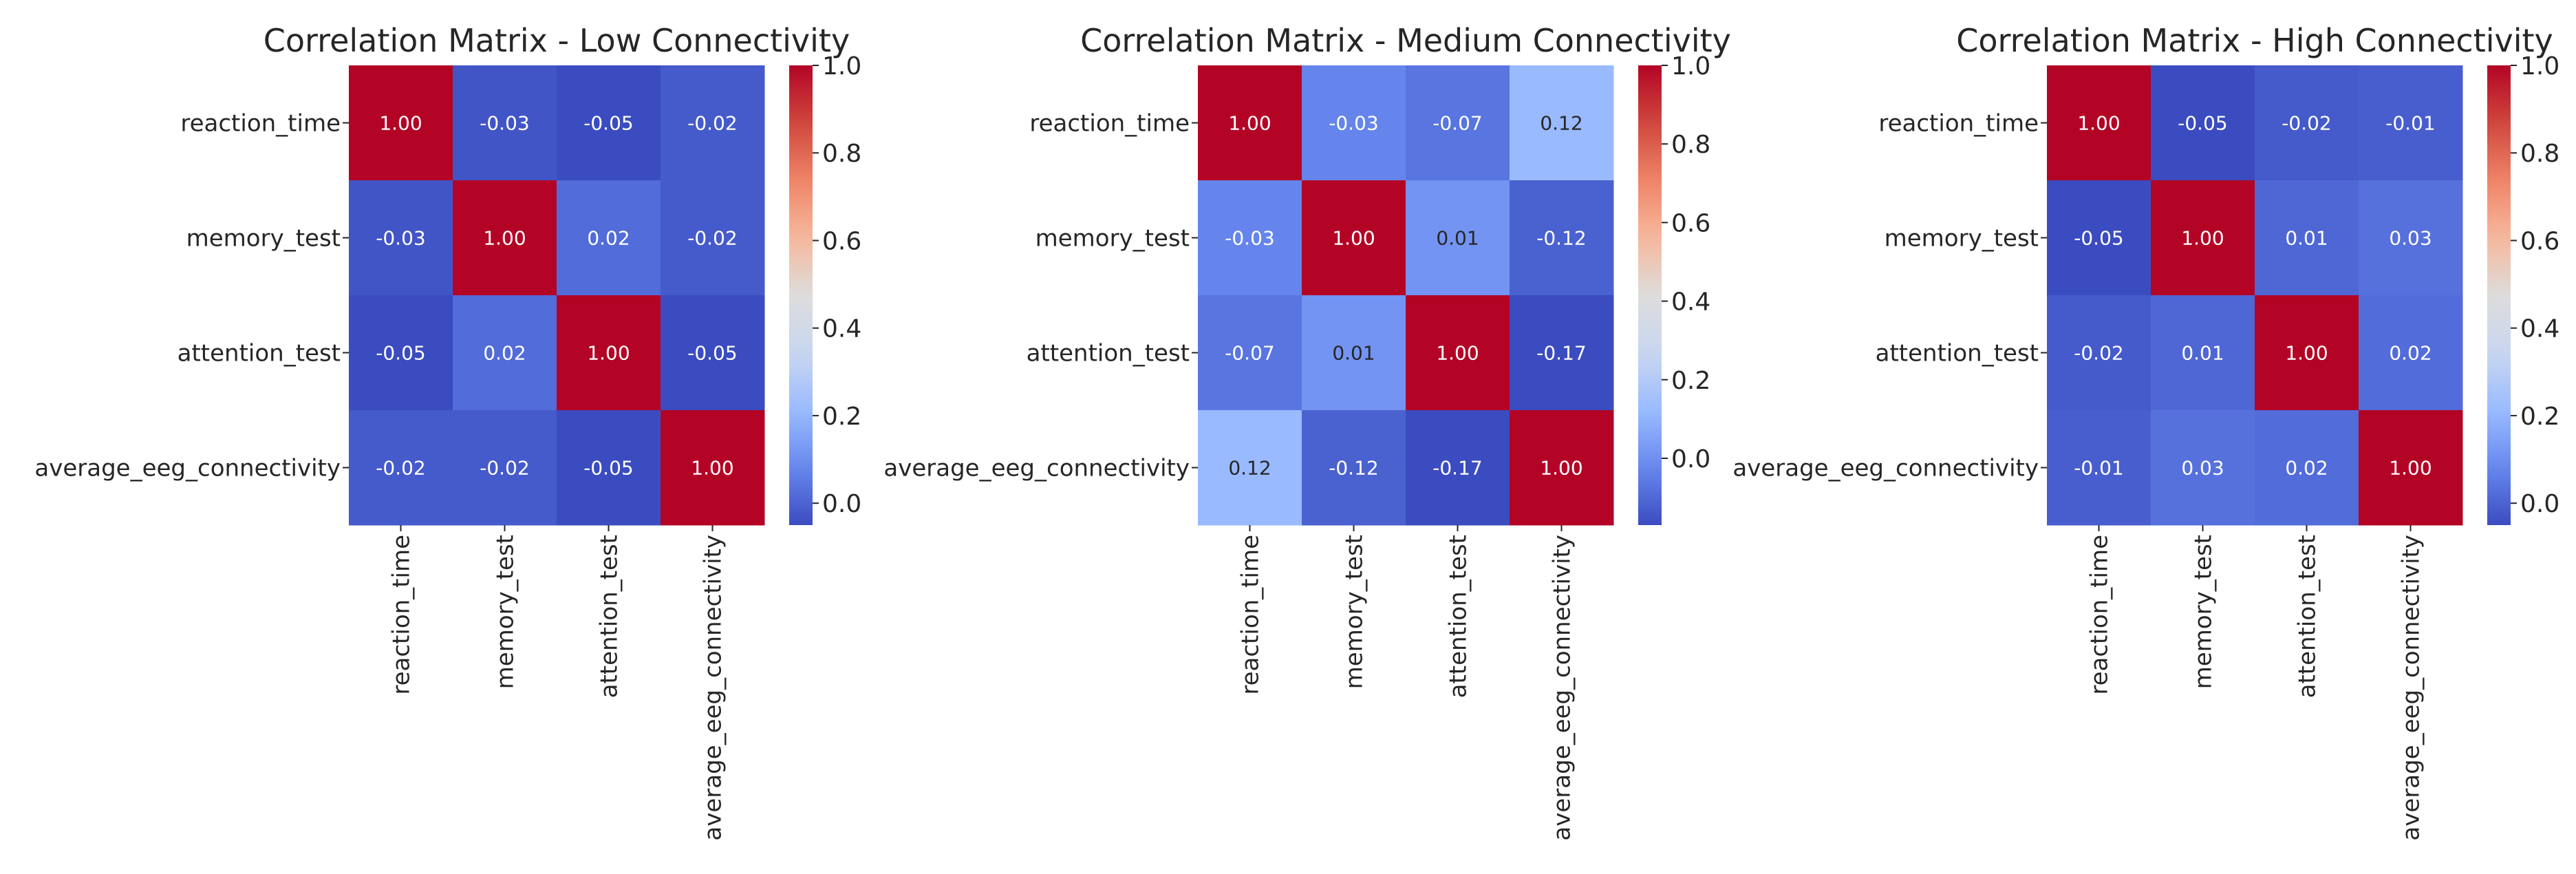  Describe the element at coordinates (1109, 354) in the screenshot. I see `y-tick-label: attention_test` at that location.